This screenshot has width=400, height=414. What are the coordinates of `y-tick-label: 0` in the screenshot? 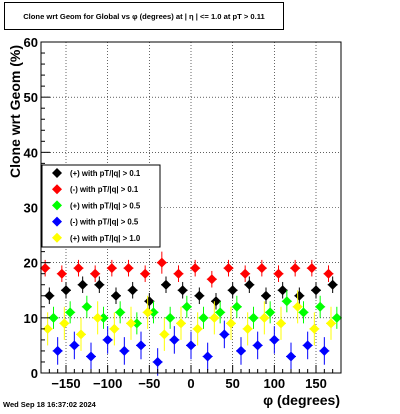 It's located at (34, 373).